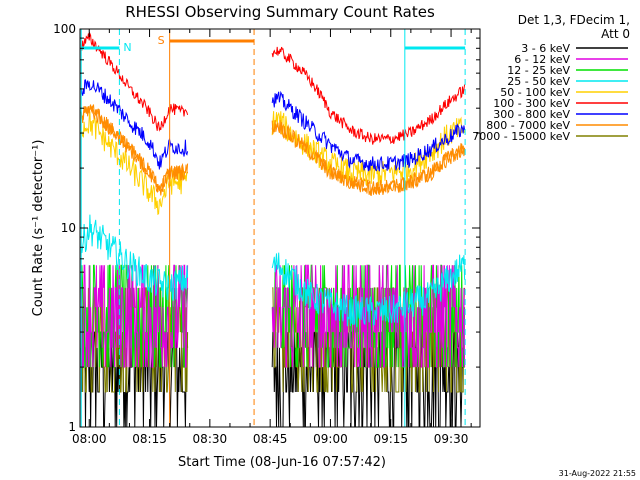  What do you see at coordinates (451, 439) in the screenshot?
I see `x-tick-label: 09:30` at bounding box center [451, 439].